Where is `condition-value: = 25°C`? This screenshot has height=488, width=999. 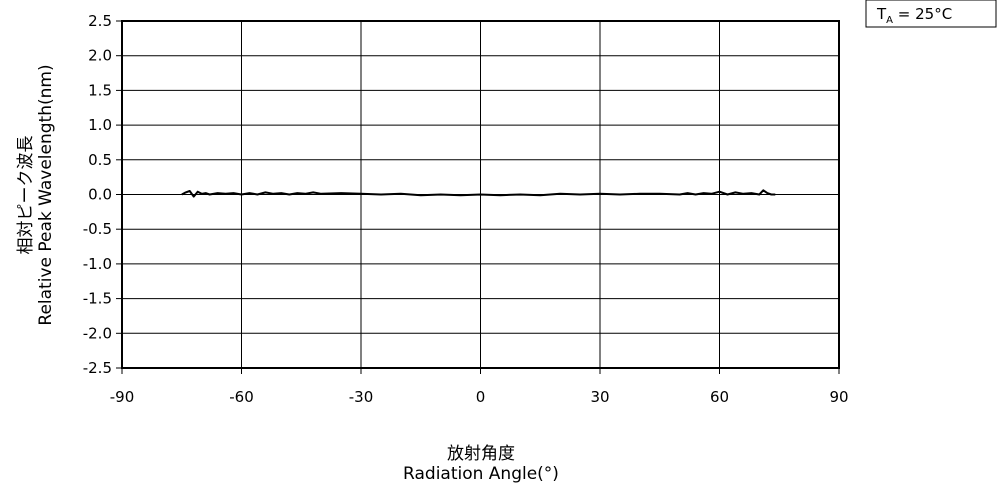
condition-value: = 25°C is located at coordinates (922, 14).